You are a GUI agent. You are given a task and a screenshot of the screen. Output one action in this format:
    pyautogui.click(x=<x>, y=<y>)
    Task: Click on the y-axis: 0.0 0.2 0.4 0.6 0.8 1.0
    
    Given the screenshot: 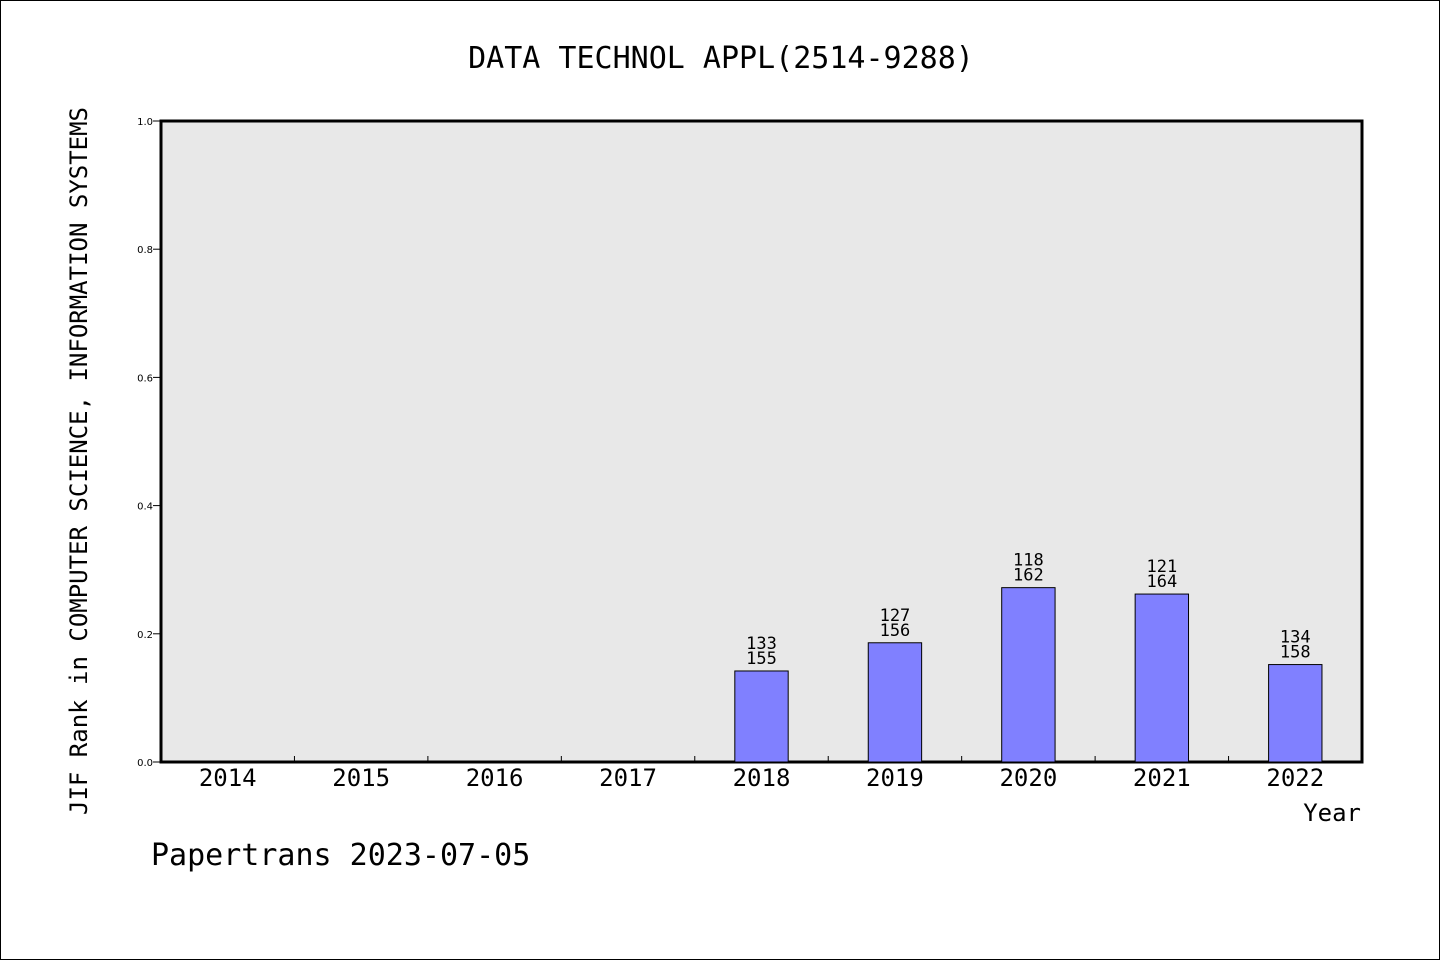 What is the action you would take?
    pyautogui.click(x=149, y=443)
    